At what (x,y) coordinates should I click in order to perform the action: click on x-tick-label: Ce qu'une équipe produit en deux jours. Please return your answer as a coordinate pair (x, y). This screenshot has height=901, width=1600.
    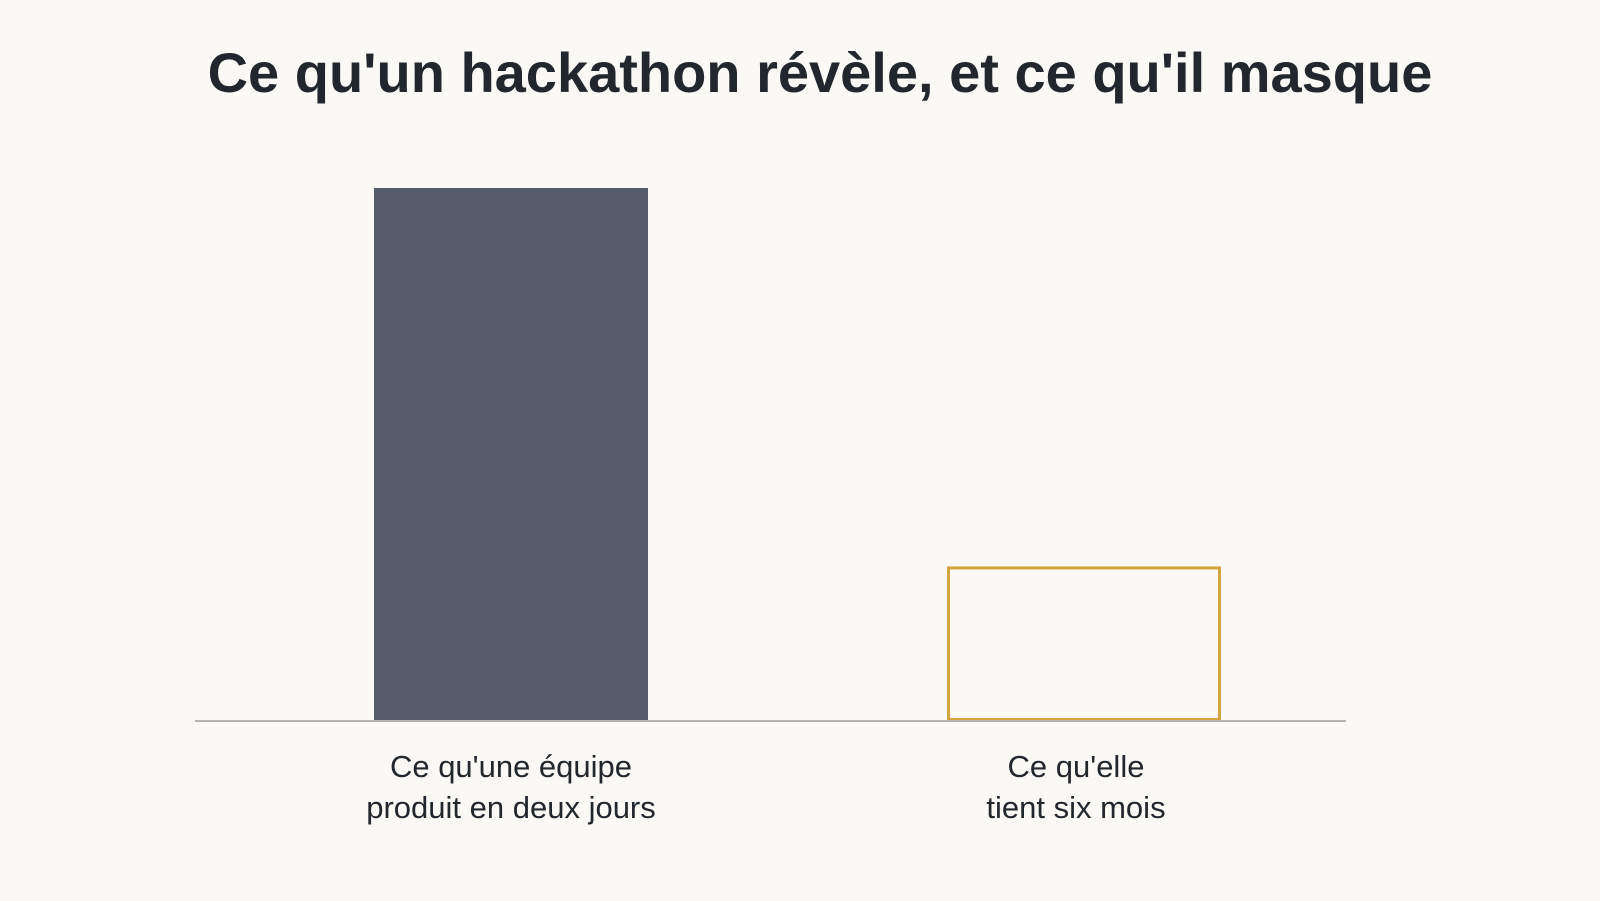
    Looking at the image, I should click on (511, 787).